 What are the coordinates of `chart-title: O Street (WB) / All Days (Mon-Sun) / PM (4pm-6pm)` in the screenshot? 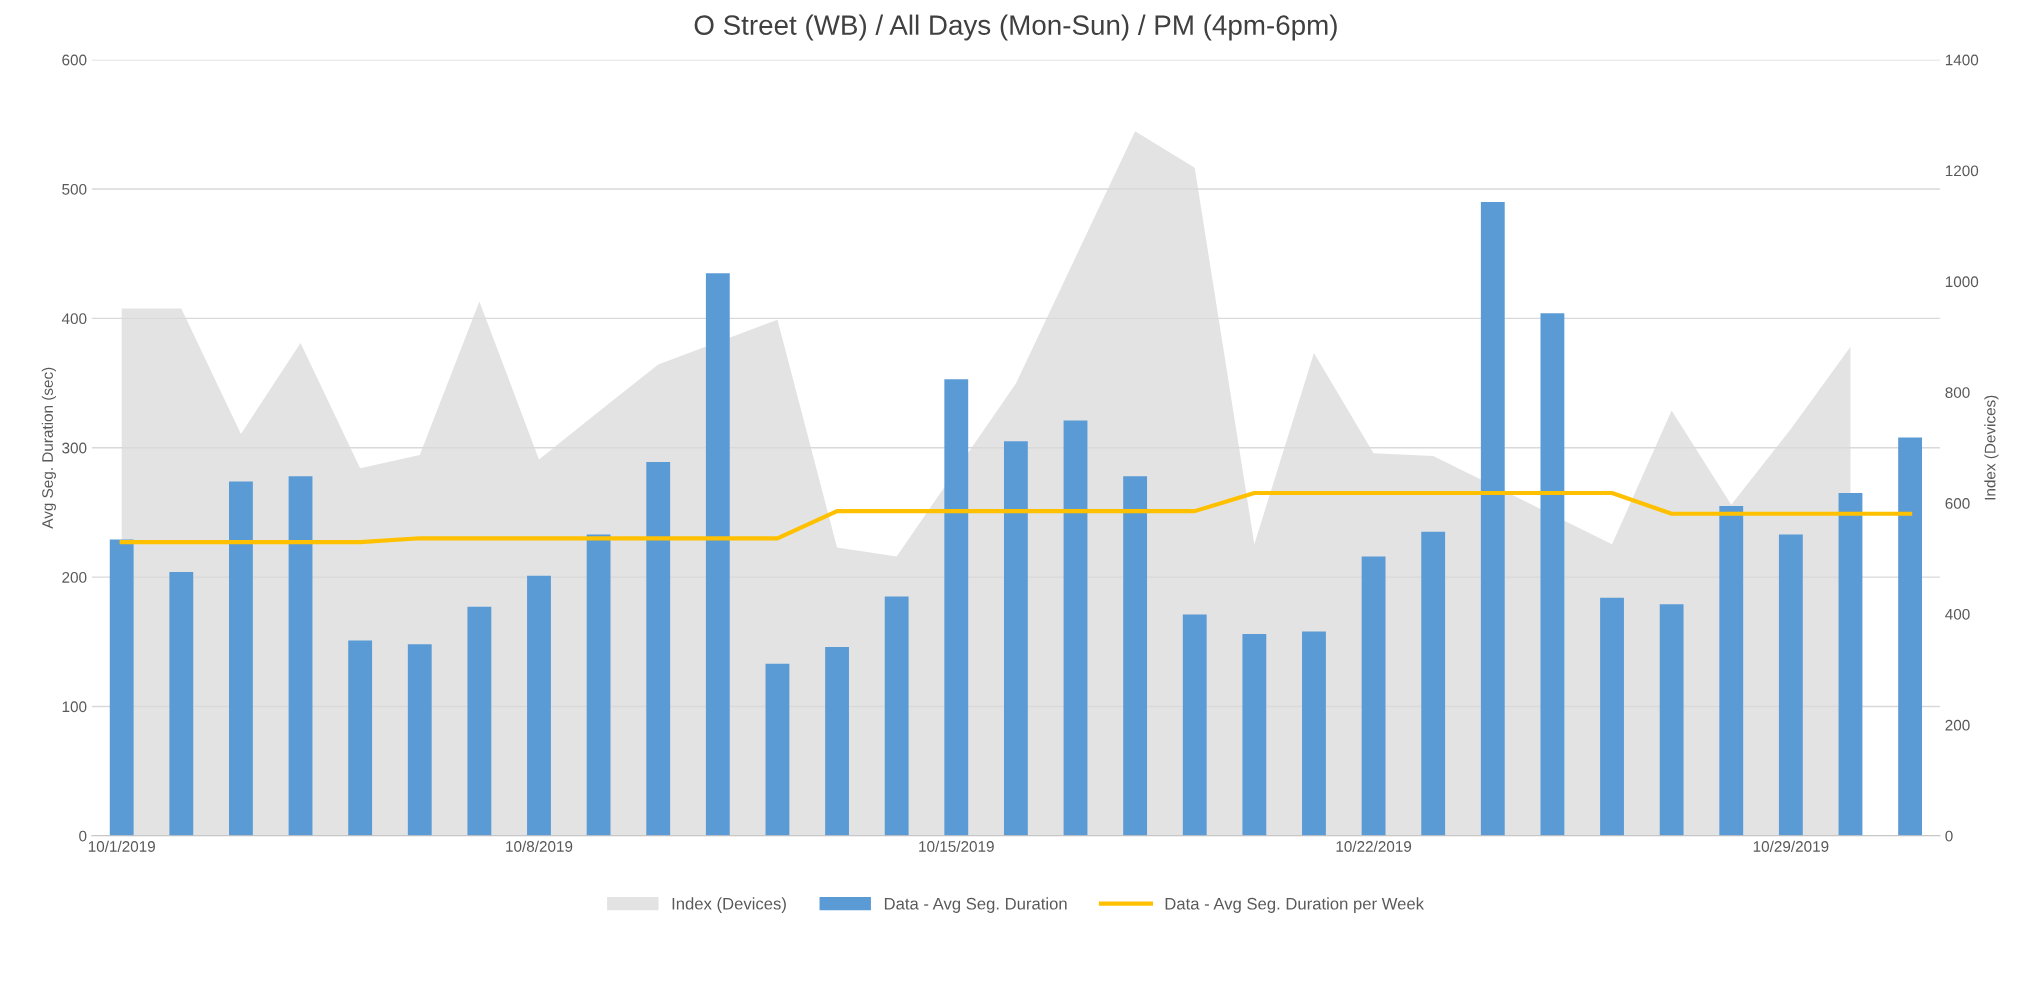 It's located at (1015, 27).